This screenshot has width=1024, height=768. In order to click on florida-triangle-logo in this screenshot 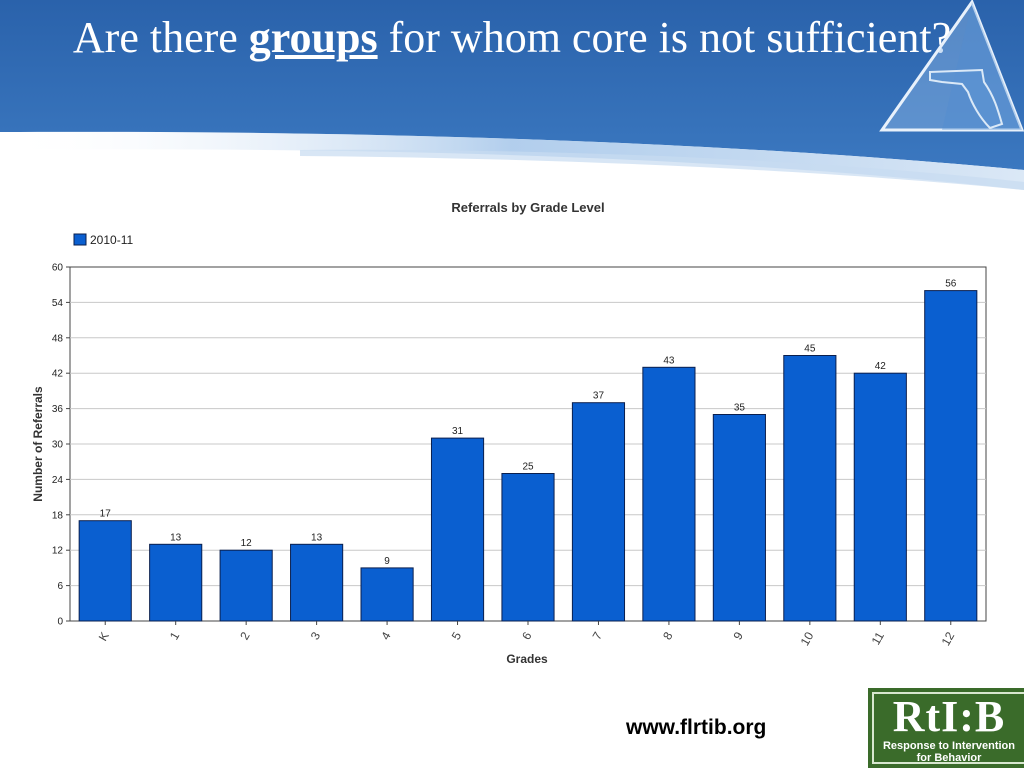, I will do `click(951, 66)`.